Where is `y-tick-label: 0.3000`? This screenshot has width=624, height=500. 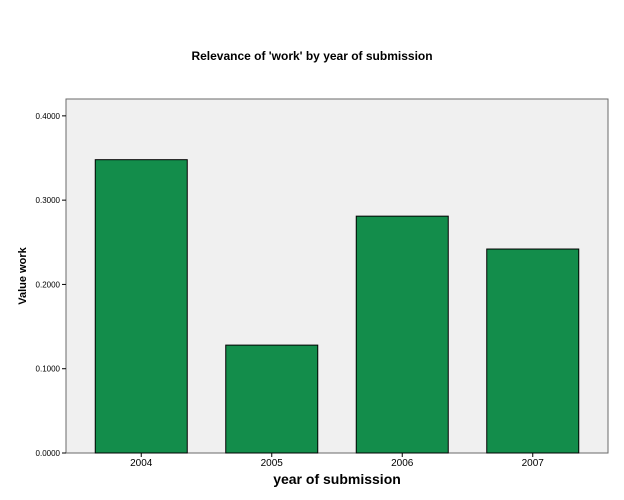 y-tick-label: 0.3000 is located at coordinates (48, 200).